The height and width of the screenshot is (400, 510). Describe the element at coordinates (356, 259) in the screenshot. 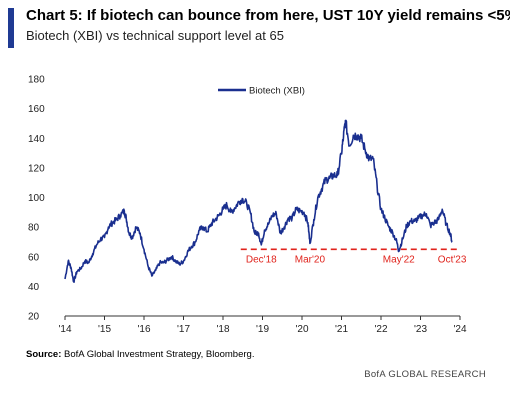

I see `annotations: Dec'18 Mar'20 May'22 Oct'23` at that location.